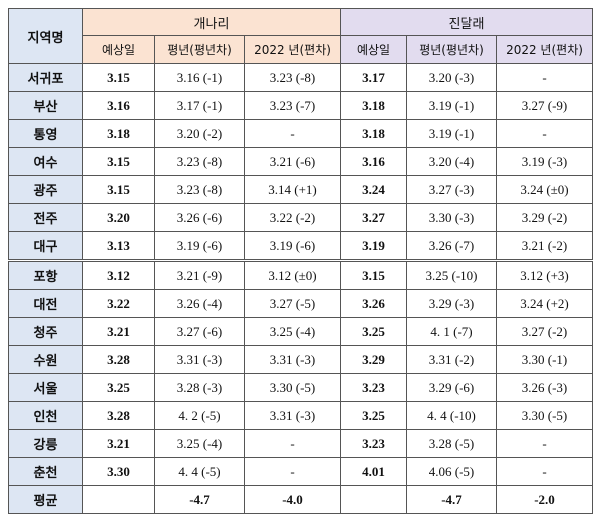 Image resolution: width=602 pixels, height=514 pixels. What do you see at coordinates (300, 471) in the screenshot?
I see `table-row: 춘천 3.30 4. 4 (-5) - 4.01 4.06 (-5) -` at bounding box center [300, 471].